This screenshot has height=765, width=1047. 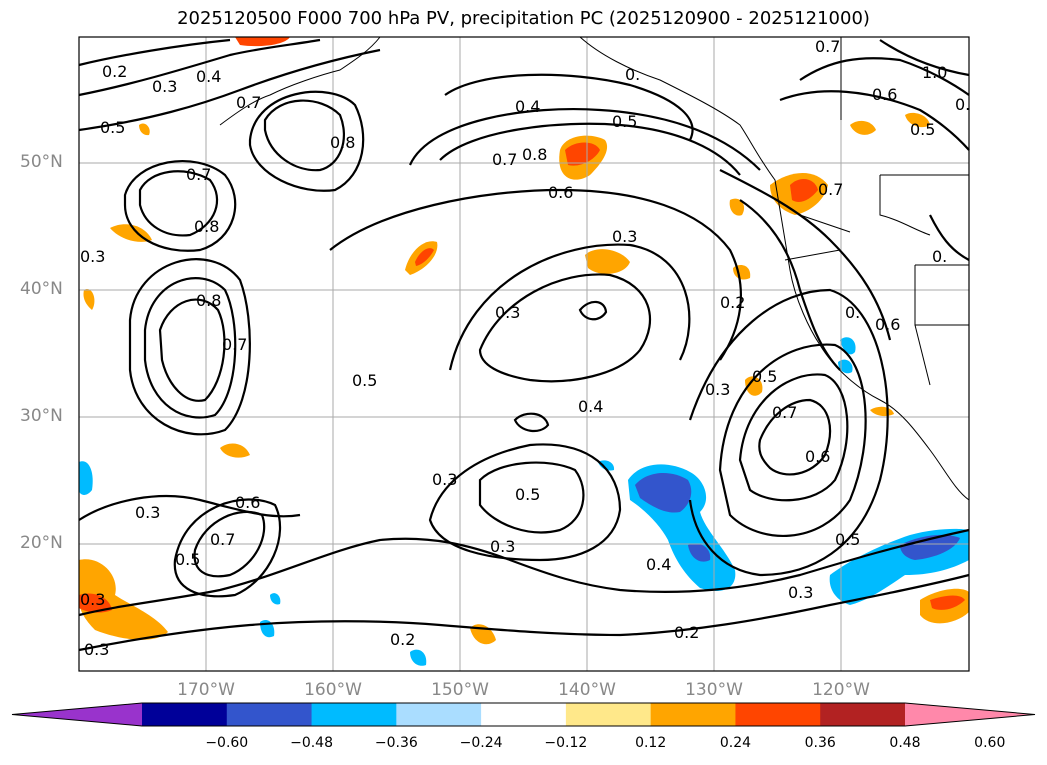 I want to click on colorbar-tick-label: 0.60, so click(x=990, y=743).